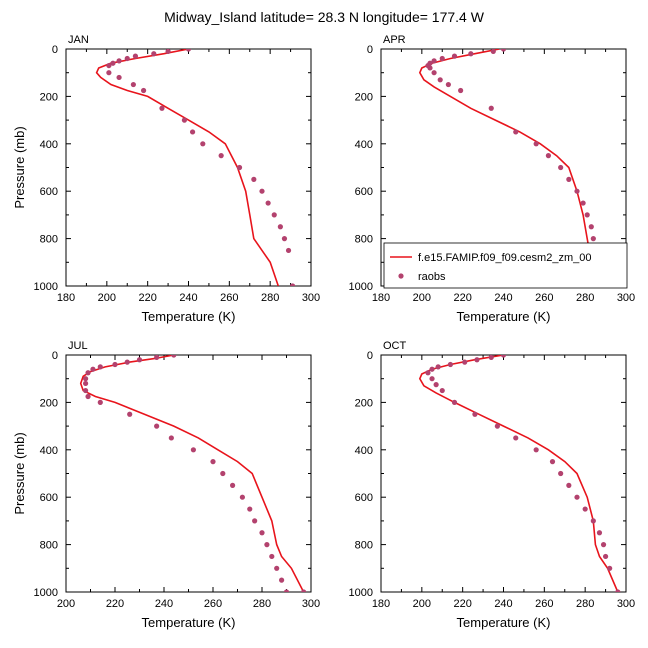  I want to click on apr-x-tick-label: 180, so click(381, 298).